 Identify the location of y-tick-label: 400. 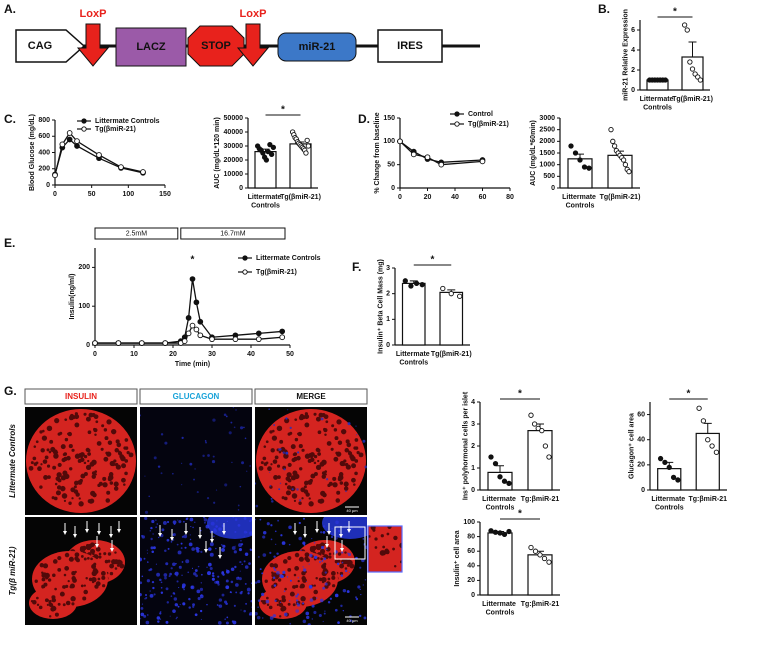
(44, 152).